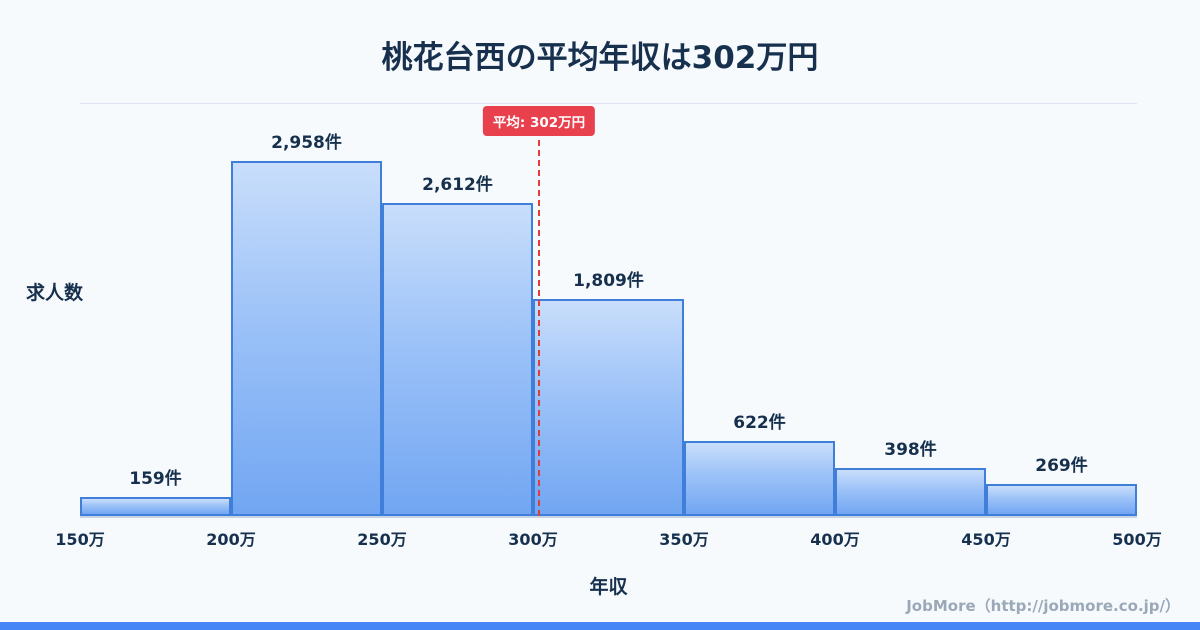 This screenshot has width=1200, height=630. I want to click on bar-value-label: 269件, so click(1061, 465).